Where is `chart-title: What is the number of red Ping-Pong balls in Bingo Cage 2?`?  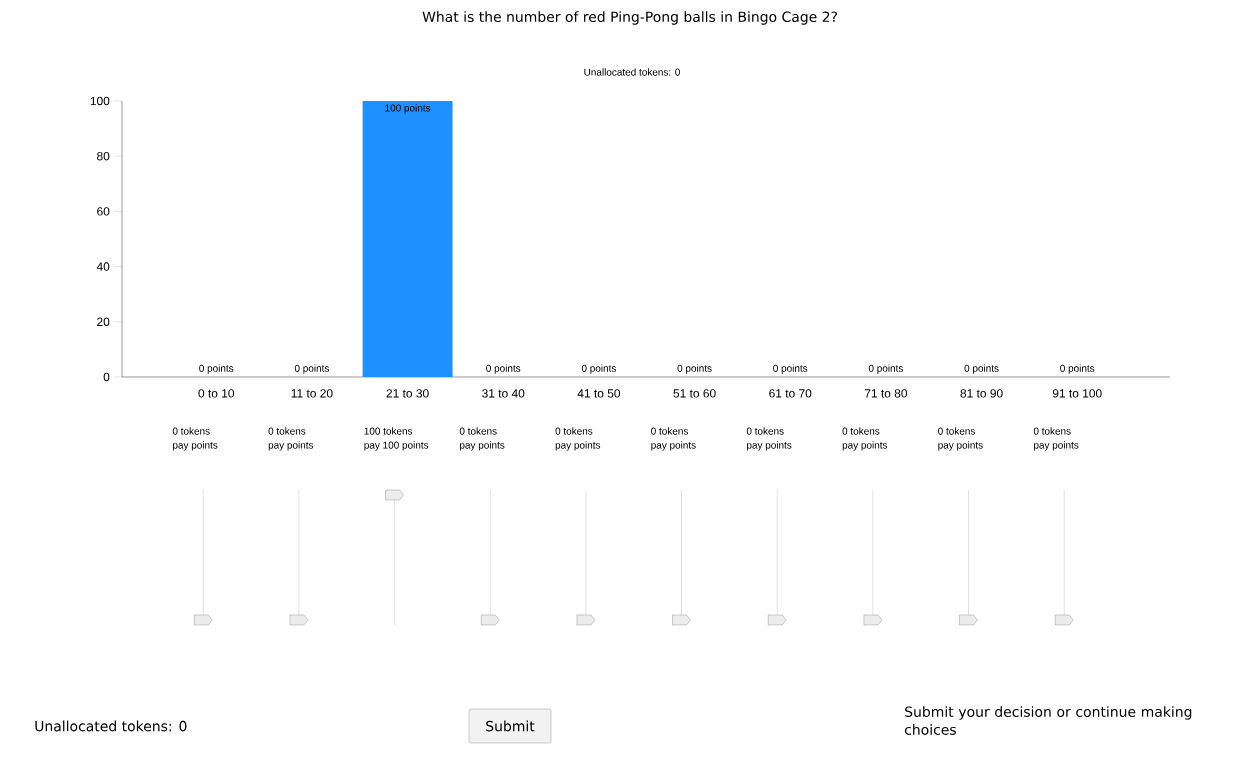 chart-title: What is the number of red Ping-Pong balls in Bingo Cage 2? is located at coordinates (629, 18).